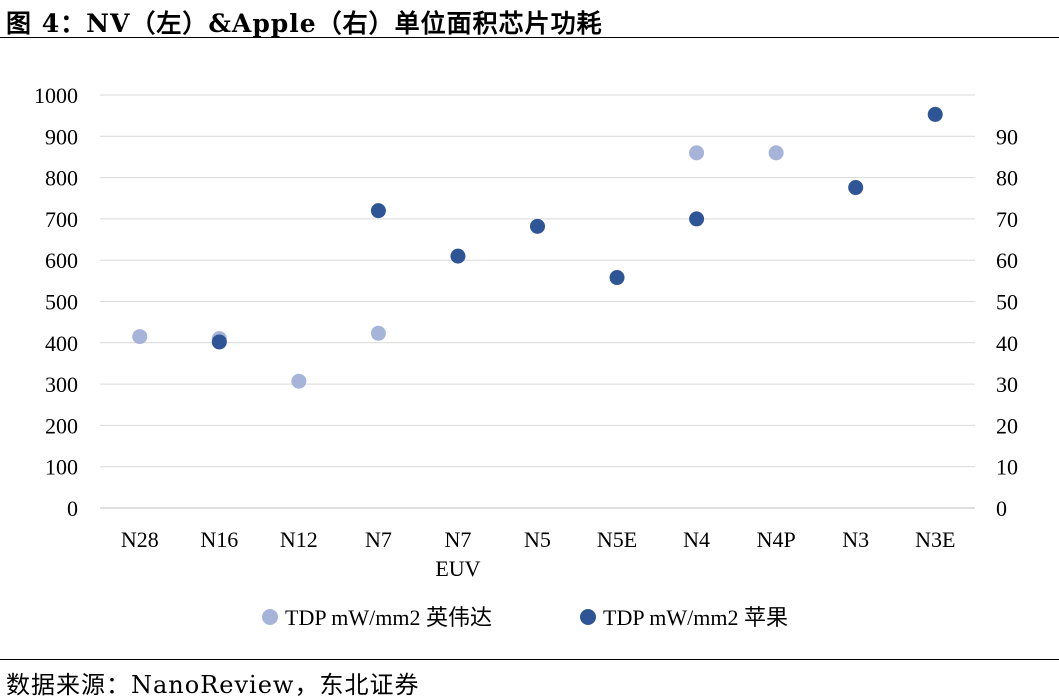  Describe the element at coordinates (529, 37) in the screenshot. I see `title-underline` at that location.